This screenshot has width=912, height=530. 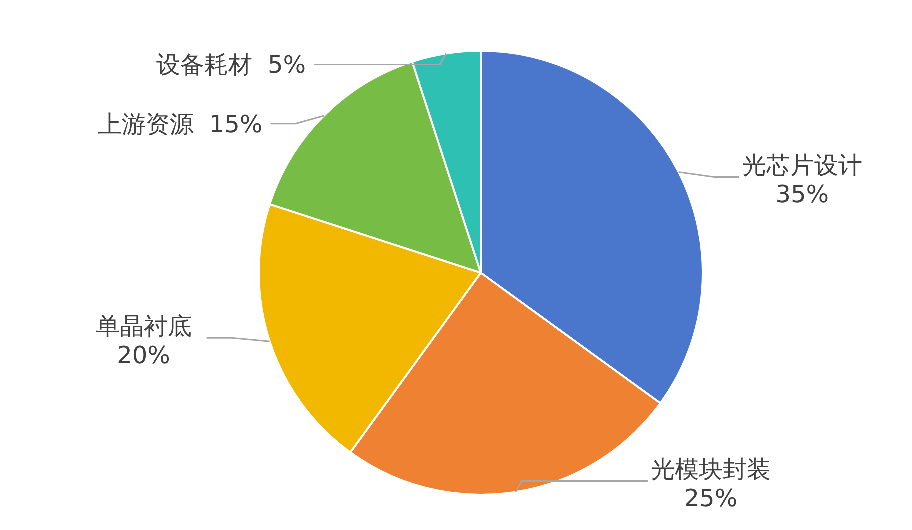 What do you see at coordinates (710, 470) in the screenshot?
I see `slice-label: 光模块封装` at bounding box center [710, 470].